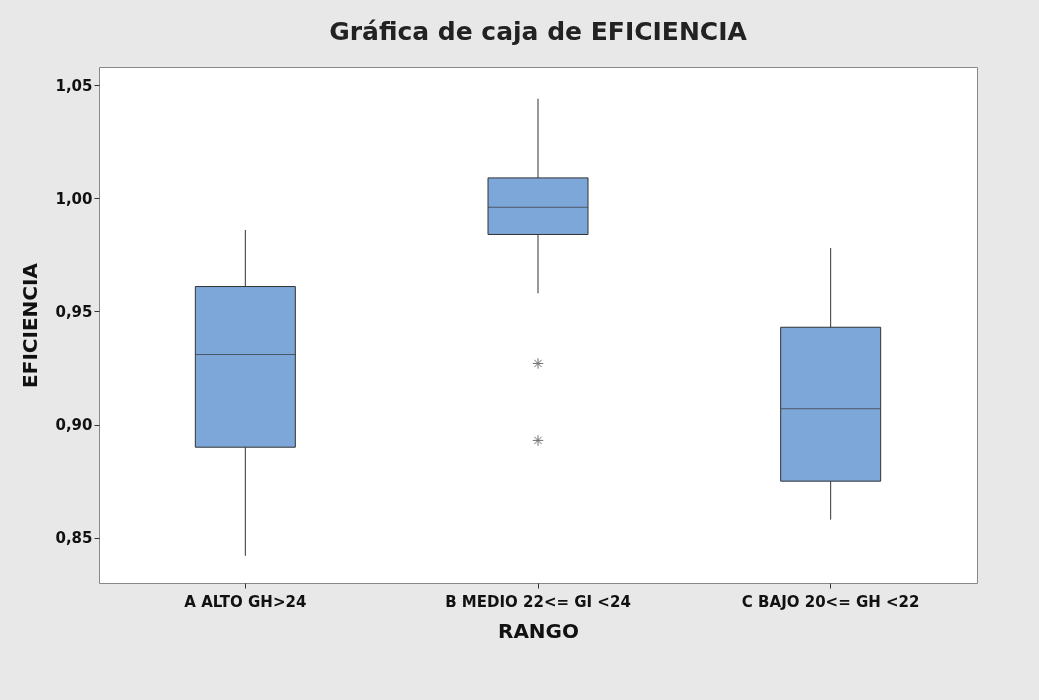  What do you see at coordinates (30, 325) in the screenshot?
I see `y-axis-title: EFICIENCIA` at bounding box center [30, 325].